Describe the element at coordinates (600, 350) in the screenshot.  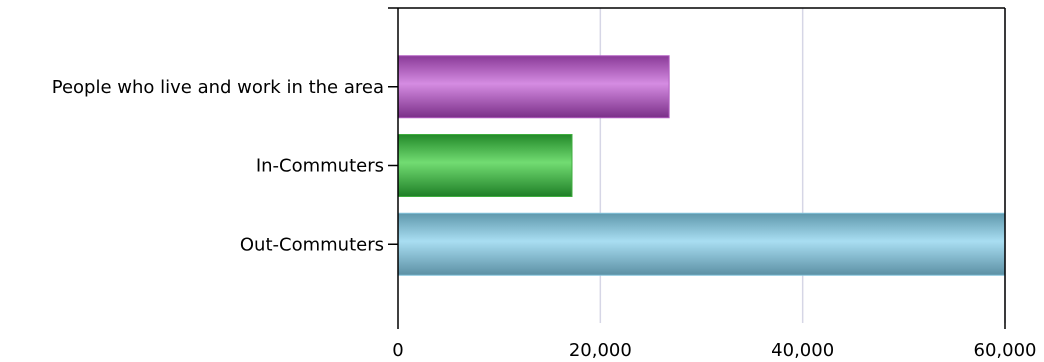
I see `x-tick-label-1: 20,000` at that location.